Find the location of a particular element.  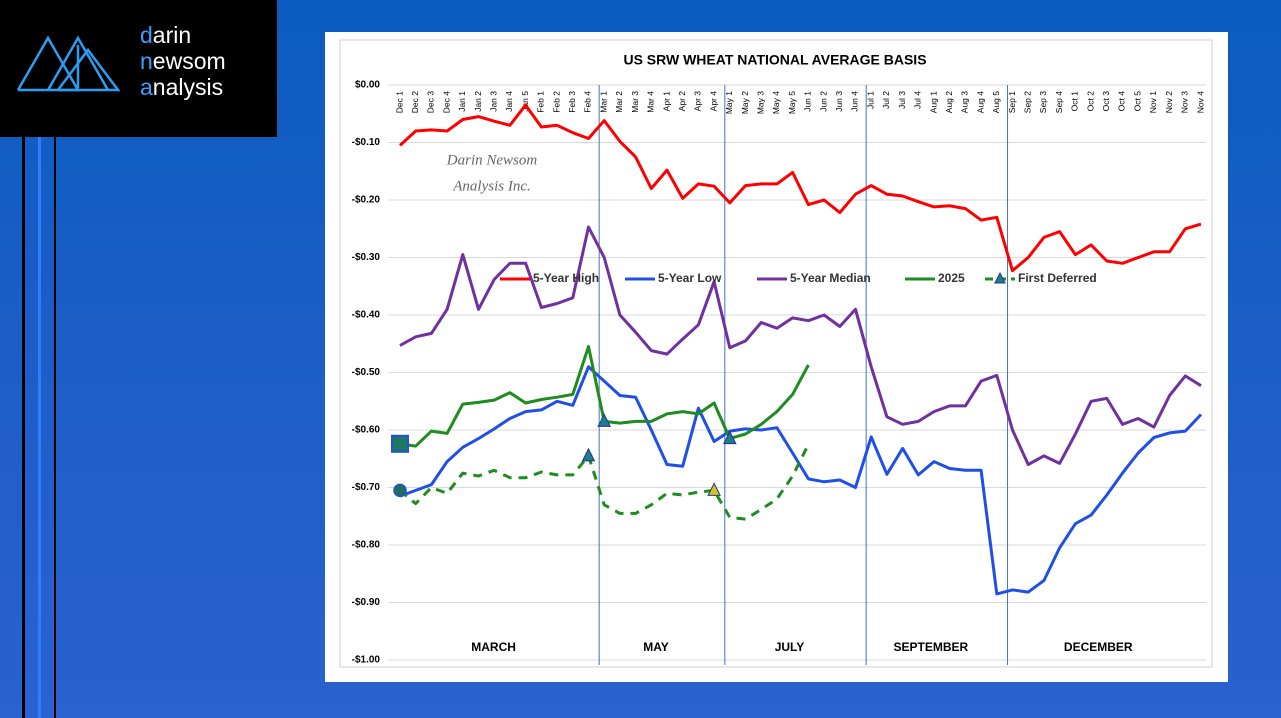

y-tick-label: -$0.20 is located at coordinates (366, 200).